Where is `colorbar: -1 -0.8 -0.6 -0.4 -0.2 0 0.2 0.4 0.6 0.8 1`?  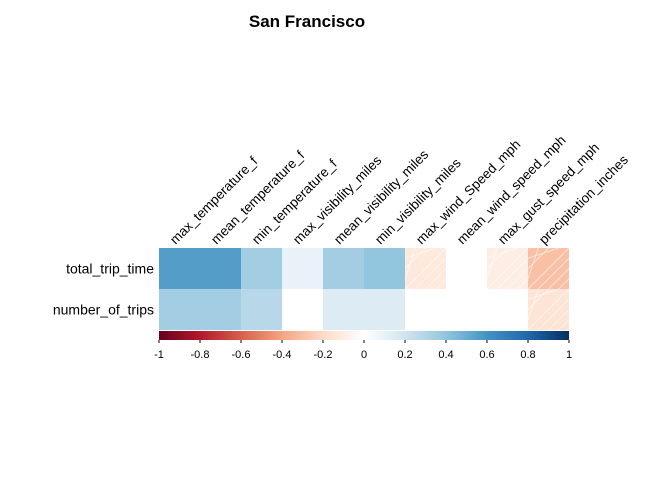 colorbar: -1 -0.8 -0.6 -0.4 -0.2 0 0.2 0.4 0.6 0.8 1 is located at coordinates (363, 346).